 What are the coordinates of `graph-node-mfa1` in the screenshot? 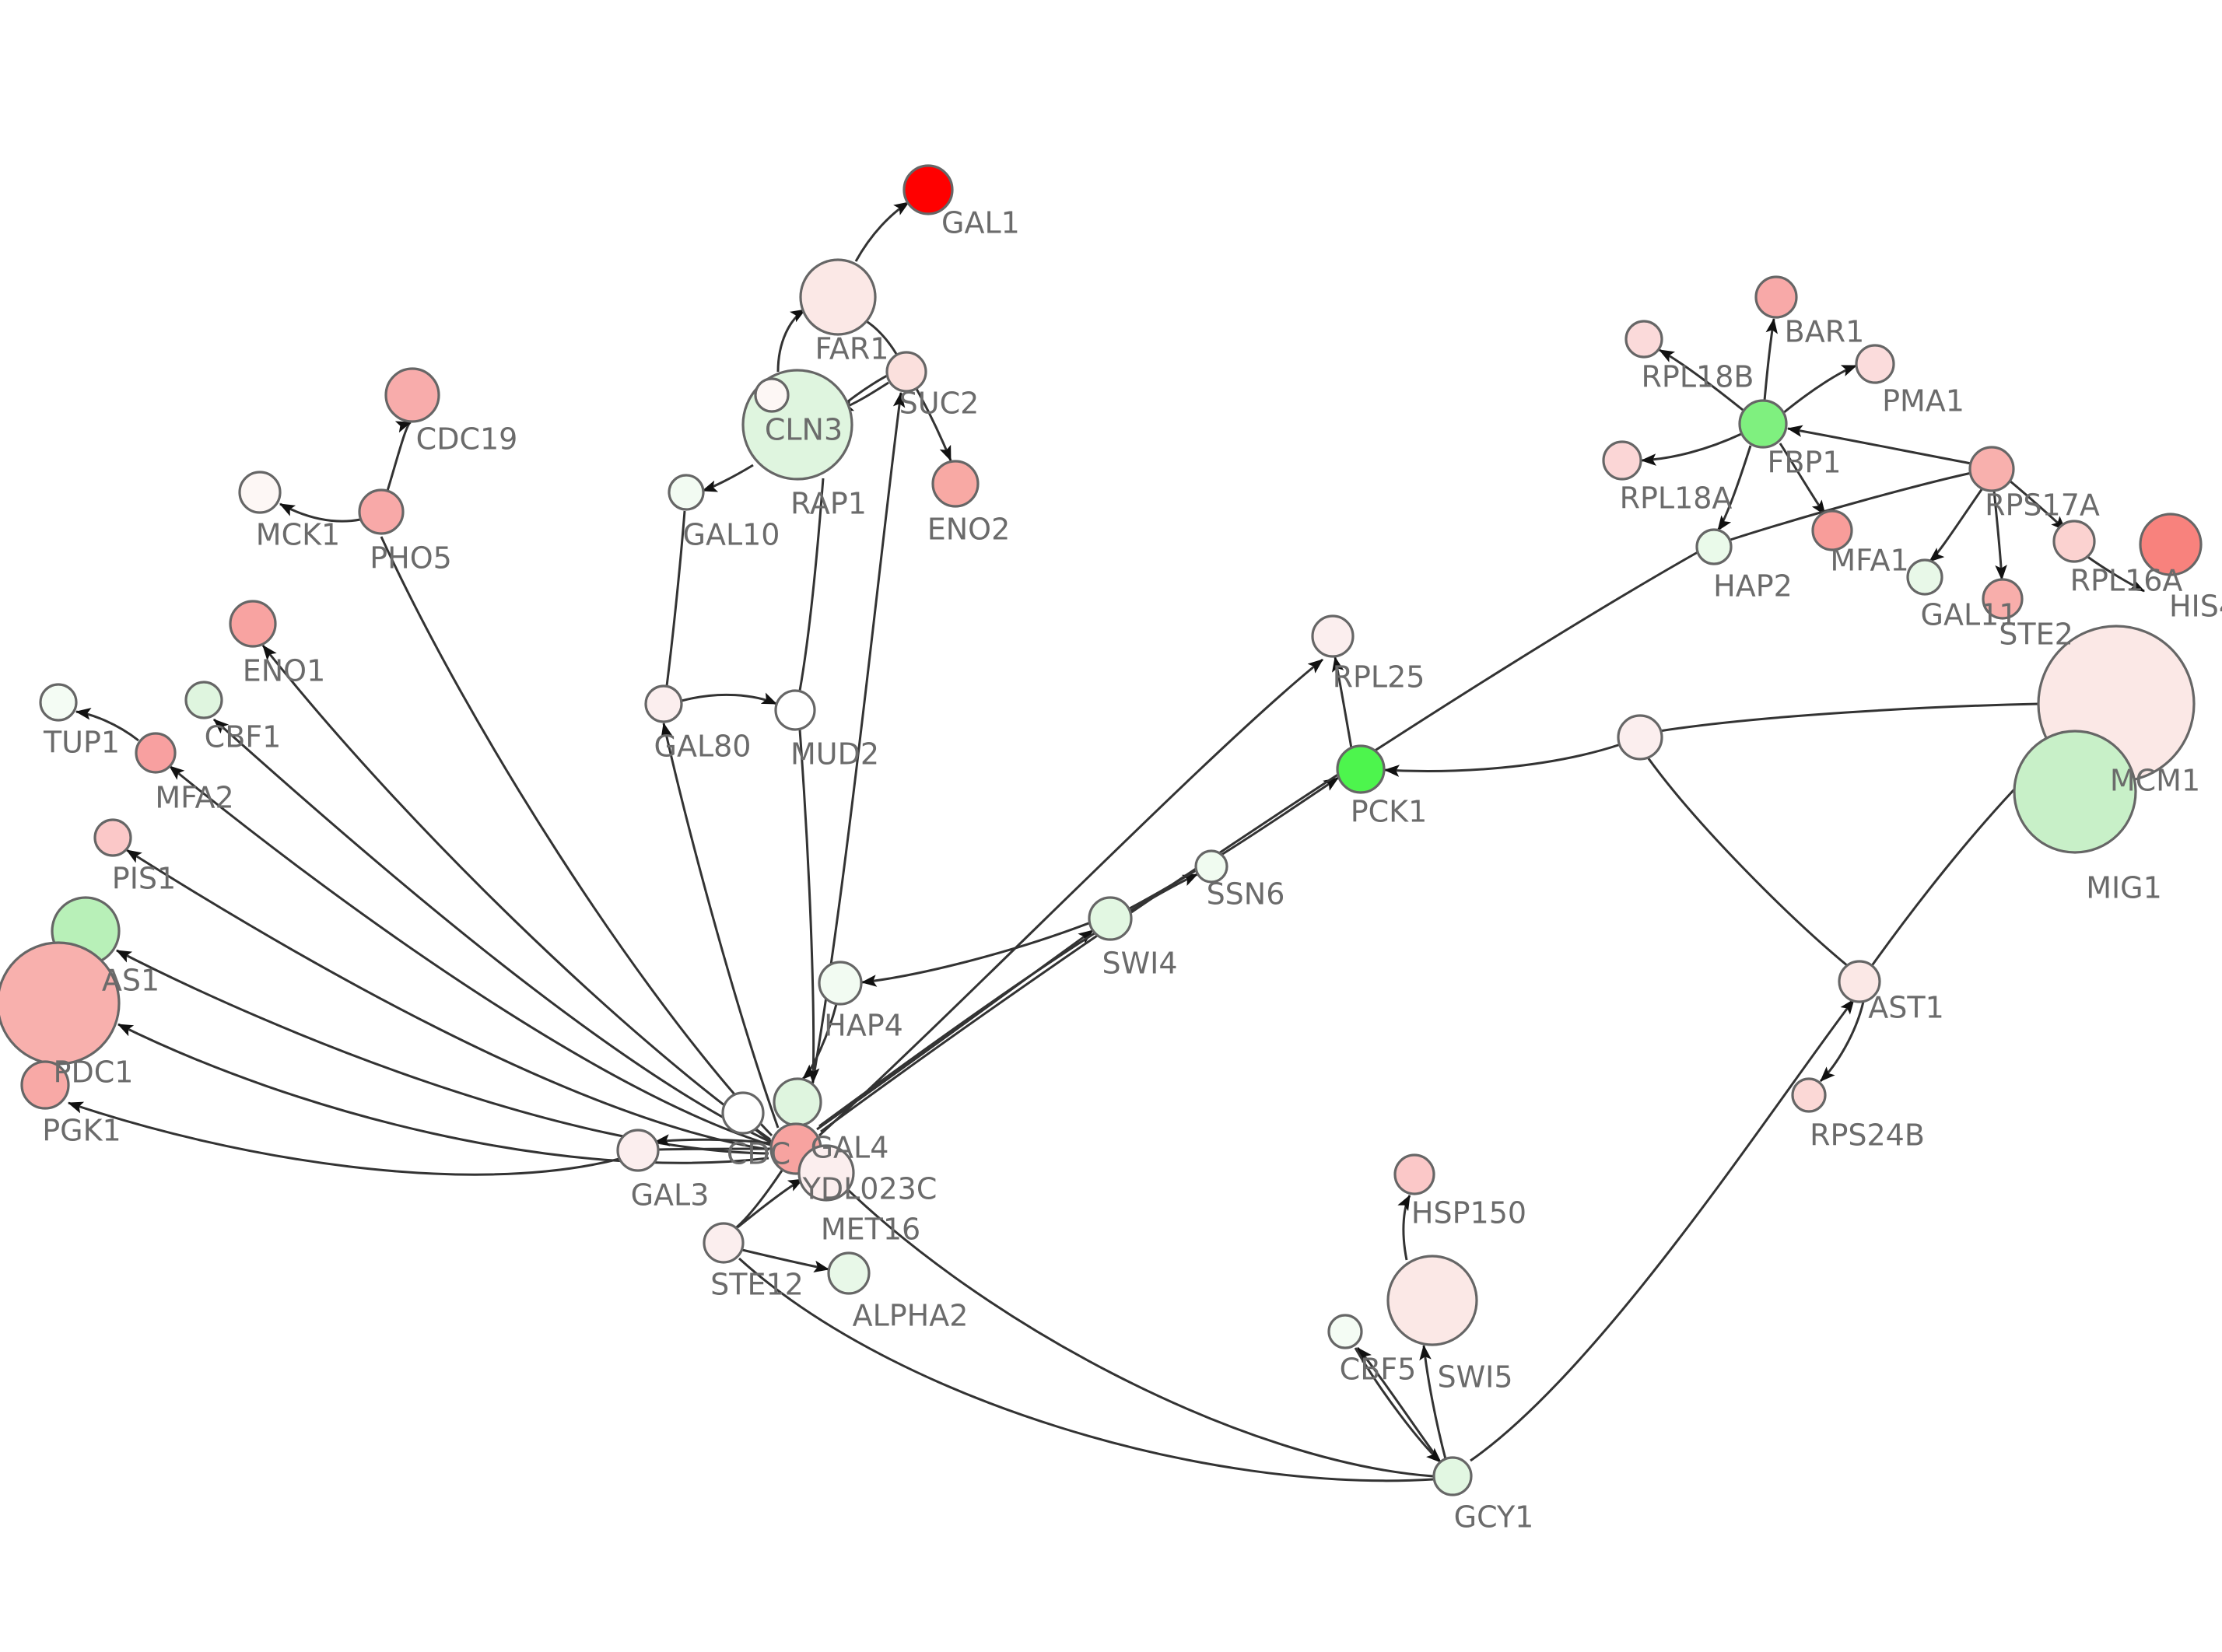 It's located at (1832, 530).